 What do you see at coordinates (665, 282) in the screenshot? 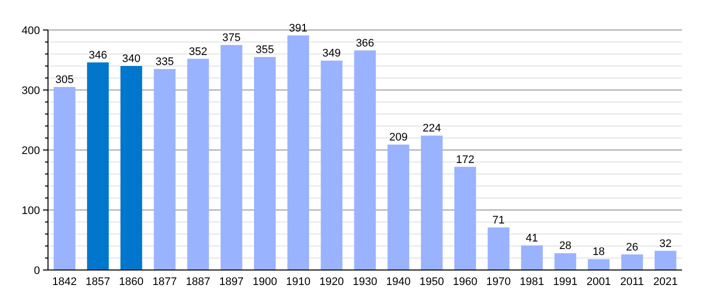
I see `x-tick-label: 2021` at bounding box center [665, 282].